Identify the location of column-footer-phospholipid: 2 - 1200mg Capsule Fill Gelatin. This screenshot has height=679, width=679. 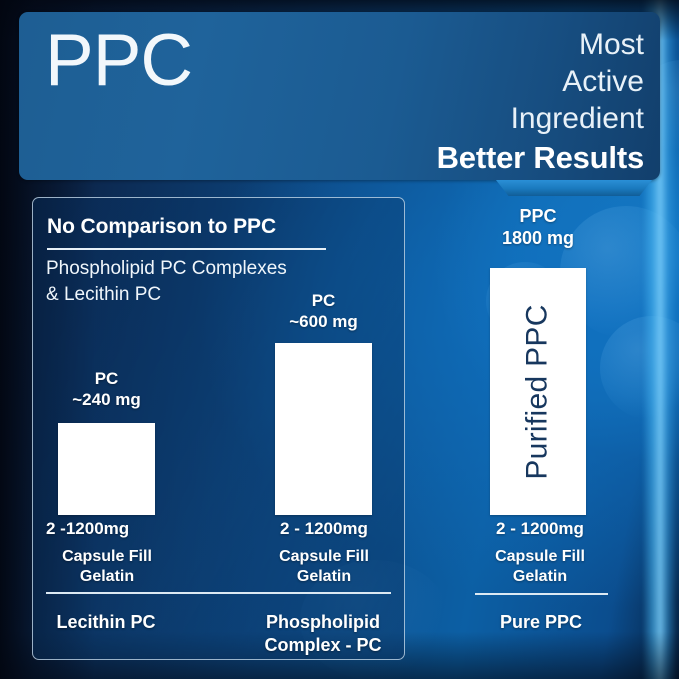
(324, 552).